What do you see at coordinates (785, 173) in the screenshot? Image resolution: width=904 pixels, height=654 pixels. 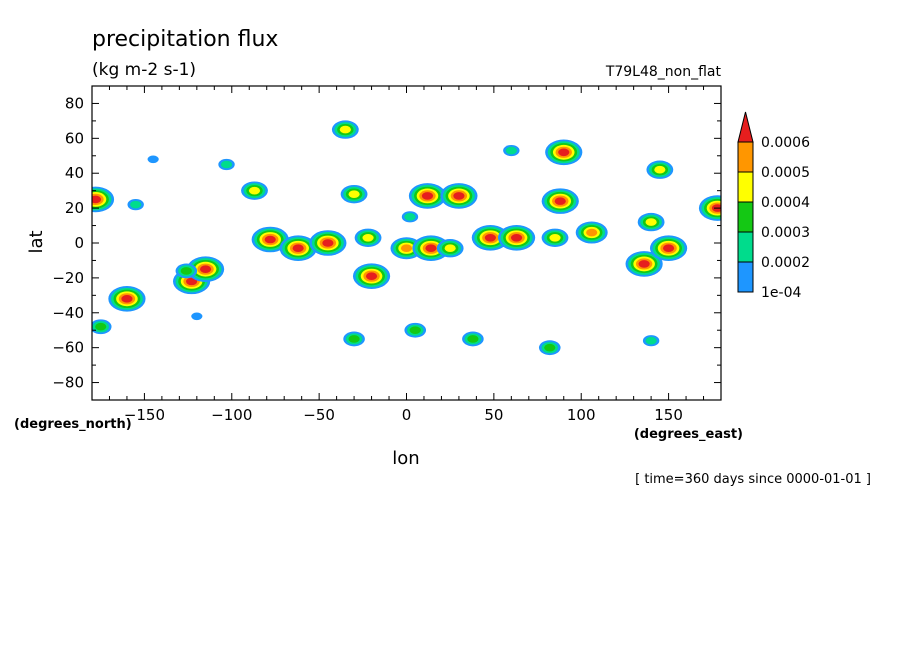 I see `colorbar-label: 0.0005` at bounding box center [785, 173].